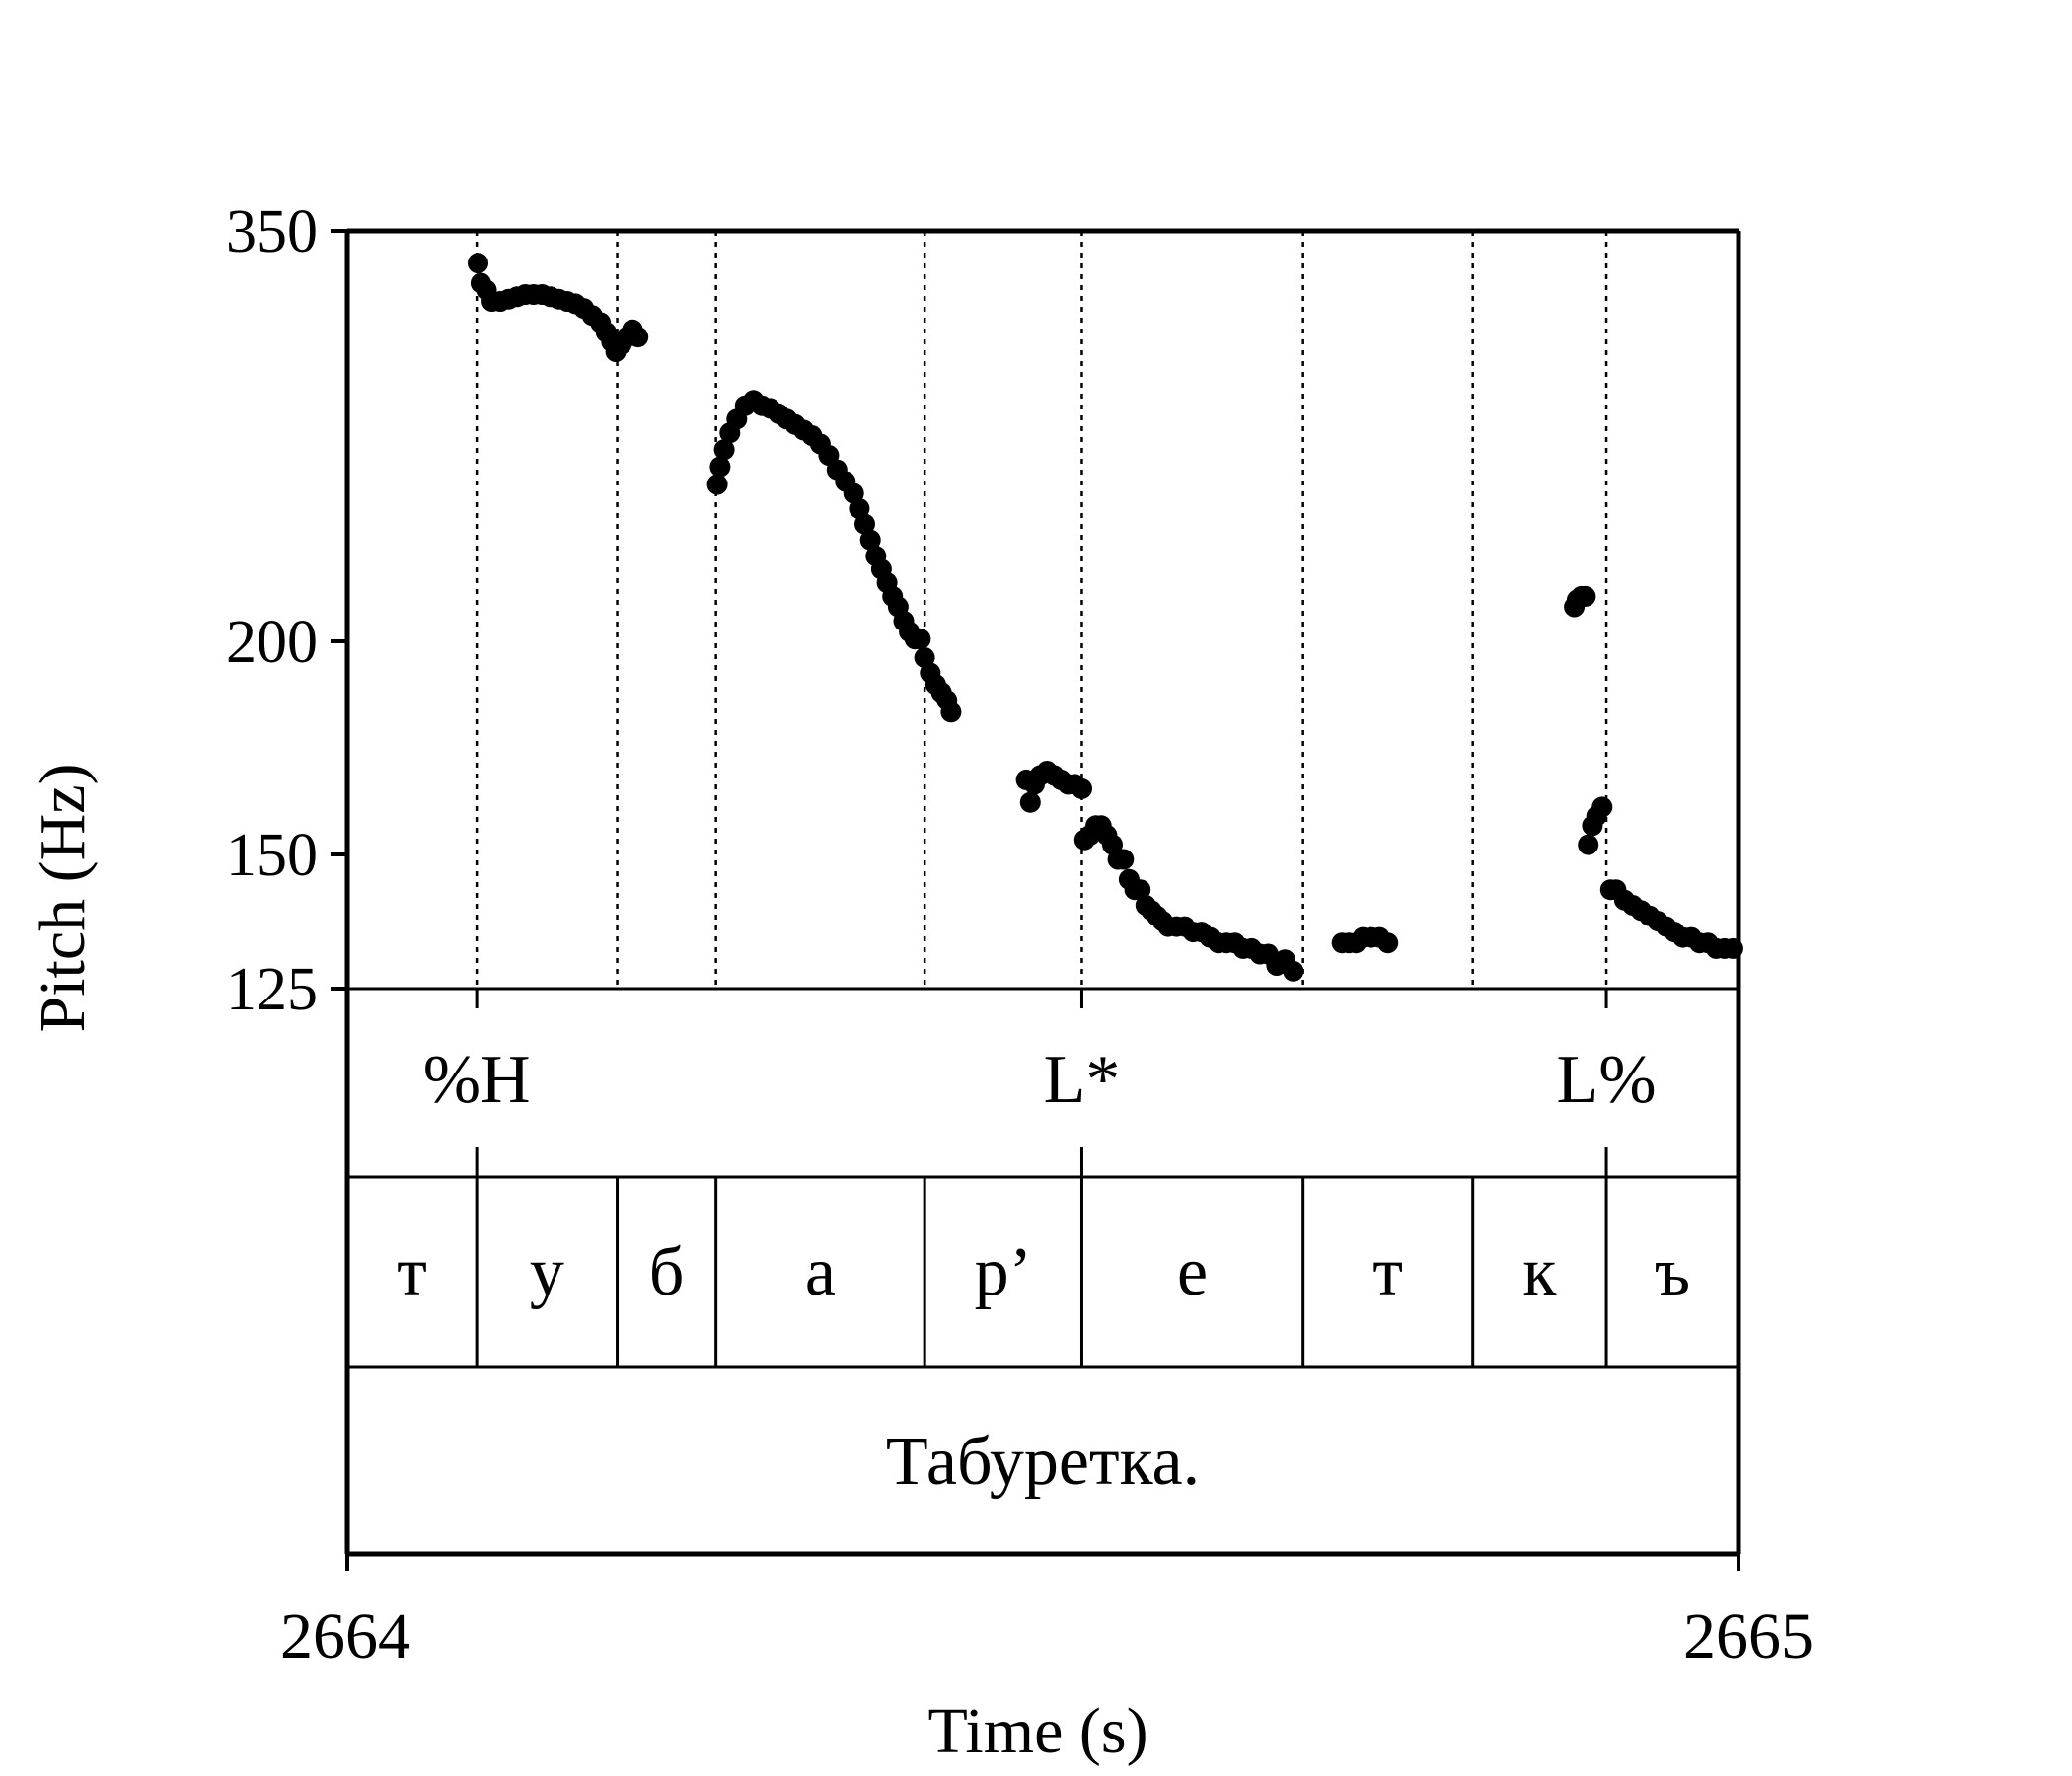  What do you see at coordinates (63, 898) in the screenshot?
I see `y-axis-title: Pitch (Hz)` at bounding box center [63, 898].